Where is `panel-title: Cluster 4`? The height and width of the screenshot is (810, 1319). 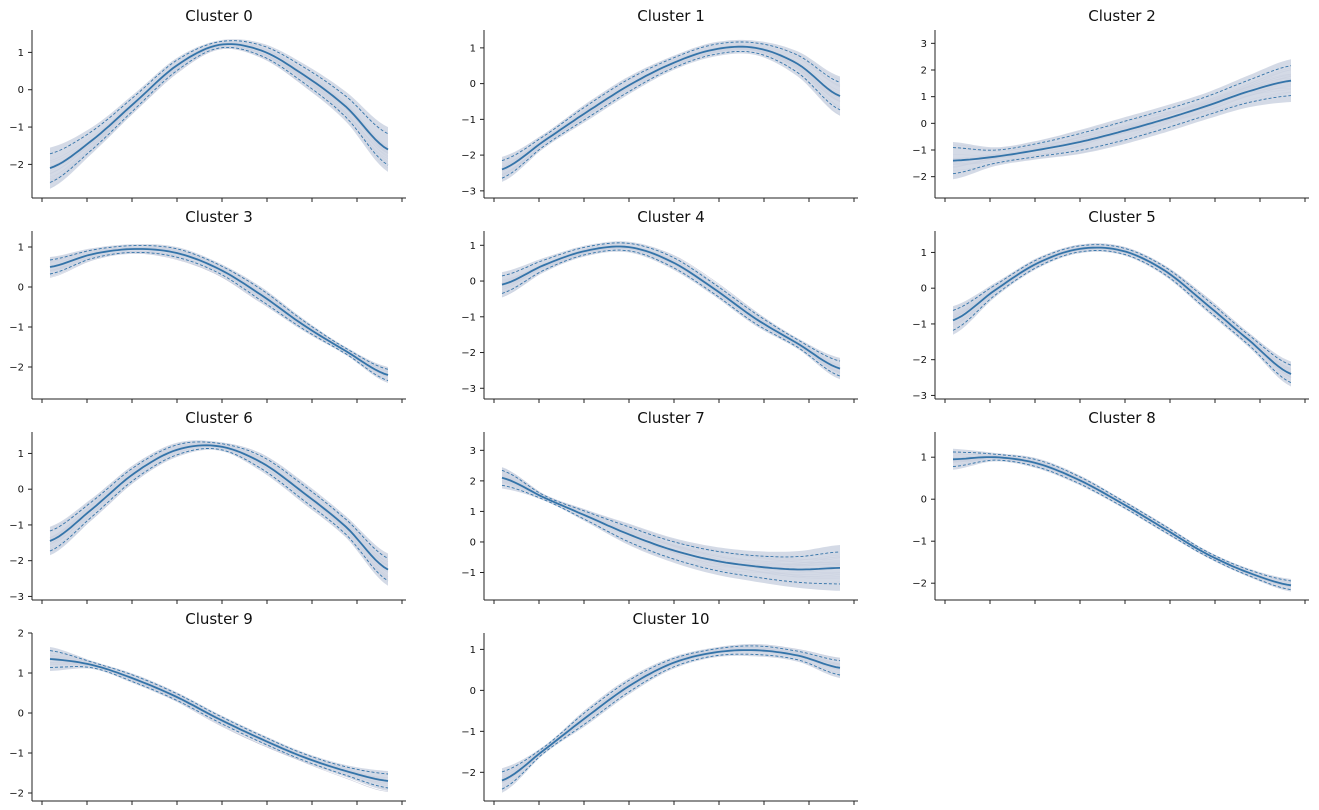 panel-title: Cluster 4 is located at coordinates (671, 217).